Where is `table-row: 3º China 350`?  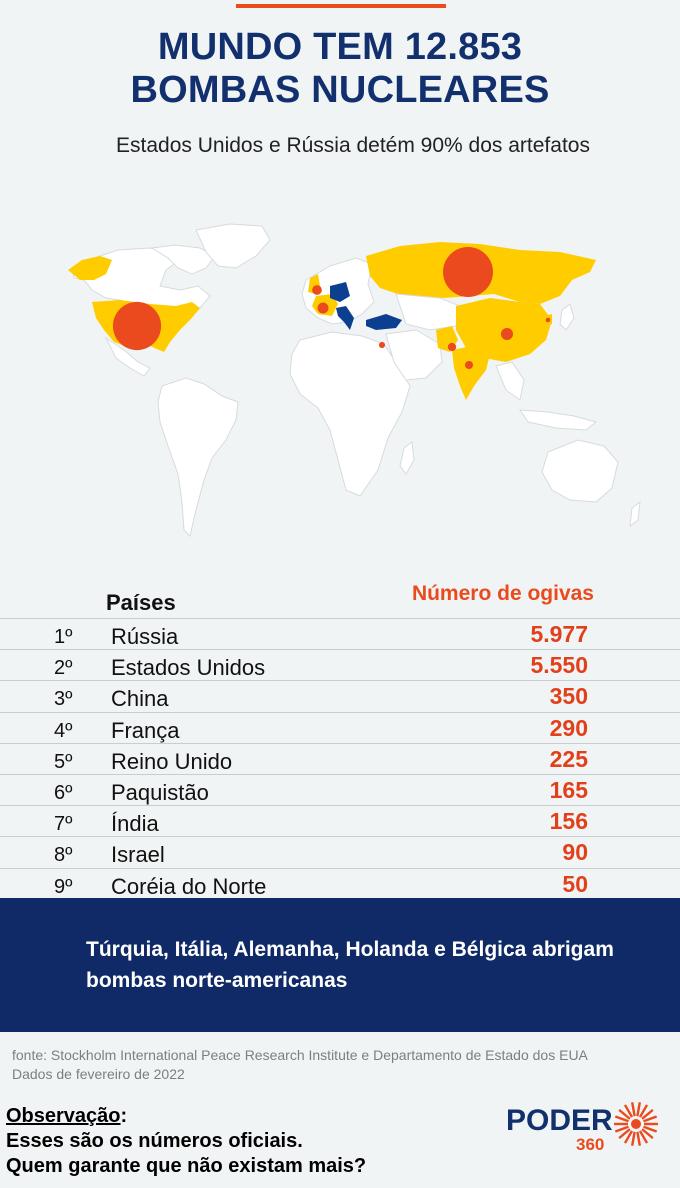 table-row: 3º China 350 is located at coordinates (340, 695).